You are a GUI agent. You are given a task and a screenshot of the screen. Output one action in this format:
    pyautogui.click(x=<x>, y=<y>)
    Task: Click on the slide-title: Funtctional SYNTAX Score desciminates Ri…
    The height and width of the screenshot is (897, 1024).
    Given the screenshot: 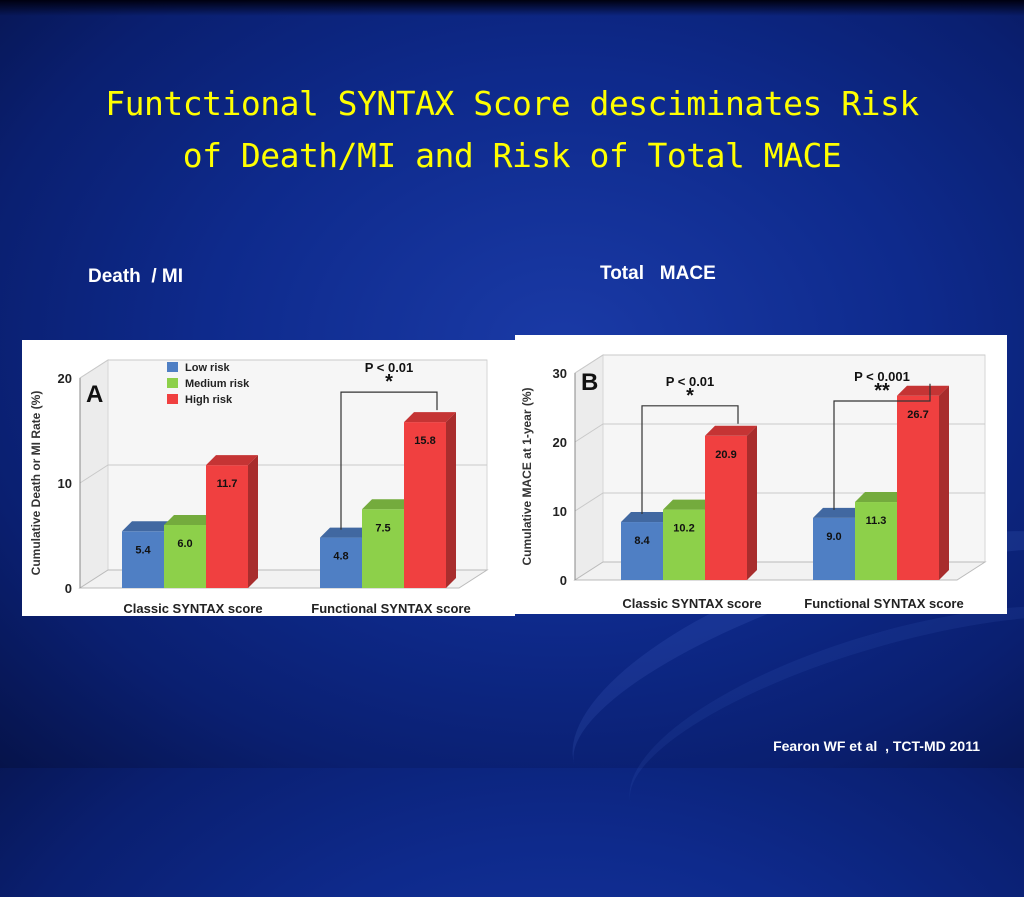 What is the action you would take?
    pyautogui.click(x=512, y=129)
    